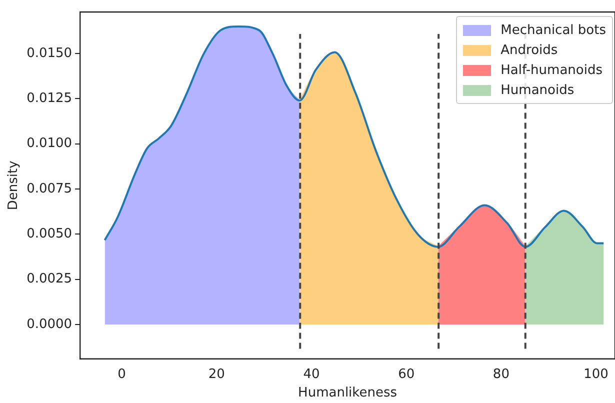 The height and width of the screenshot is (403, 615). Describe the element at coordinates (14, 185) in the screenshot. I see `y-axis-title: Density` at that location.